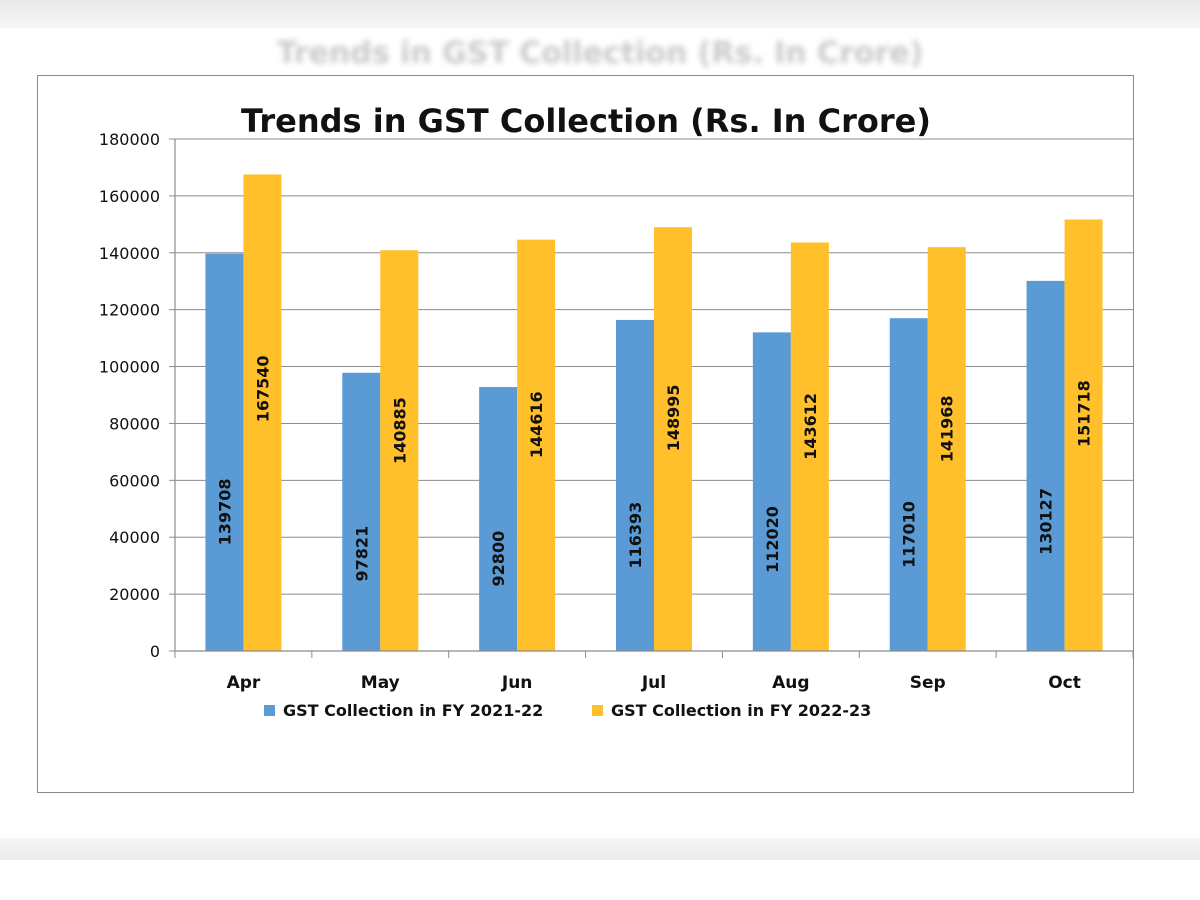 This screenshot has width=1200, height=900. Describe the element at coordinates (741, 710) in the screenshot. I see `legend-entry: GST Collection in FY 2022-23` at that location.